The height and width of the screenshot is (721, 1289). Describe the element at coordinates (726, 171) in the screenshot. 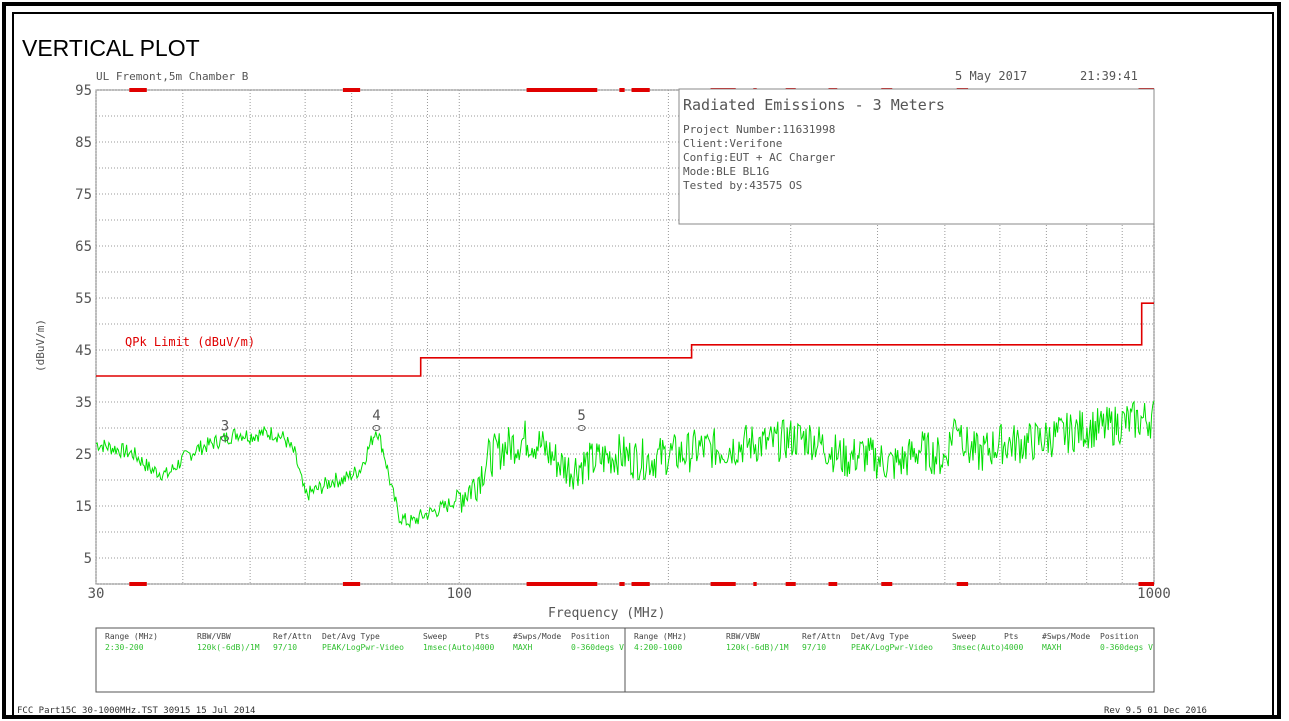

I see `info-box-line: Mode:BLE BL1G` at that location.